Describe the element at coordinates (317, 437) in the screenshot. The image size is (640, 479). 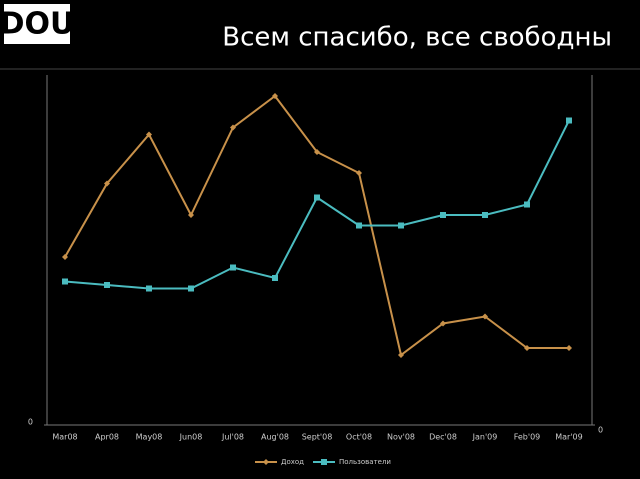
I see `x-tick-label: Sept'08` at that location.